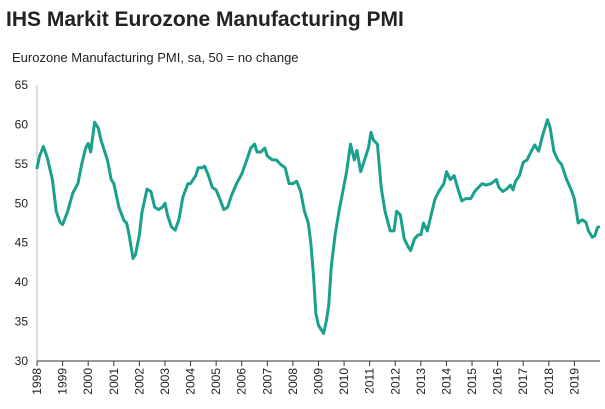 Image resolution: width=605 pixels, height=409 pixels. I want to click on x-tick-label: 2014, so click(446, 381).